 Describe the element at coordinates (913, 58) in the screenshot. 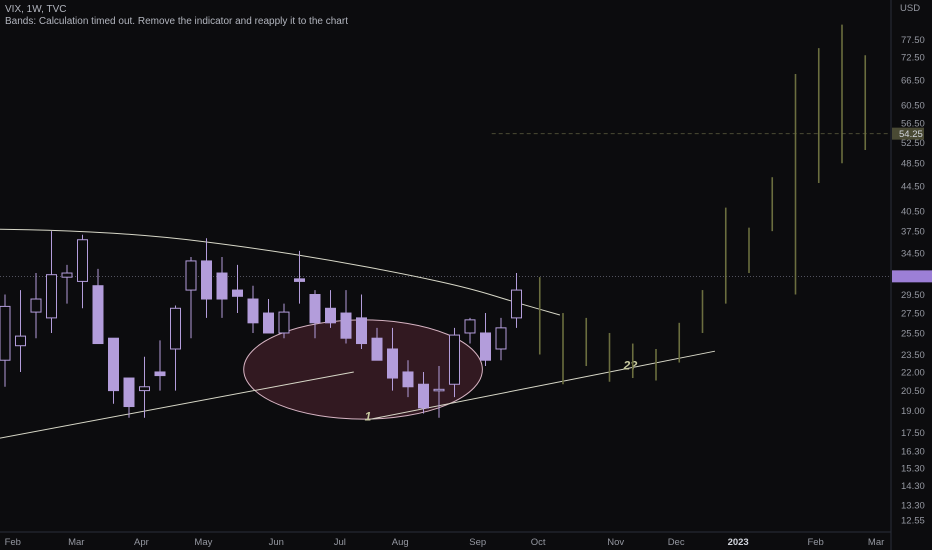

I see `price-tick-label: 72.50` at that location.